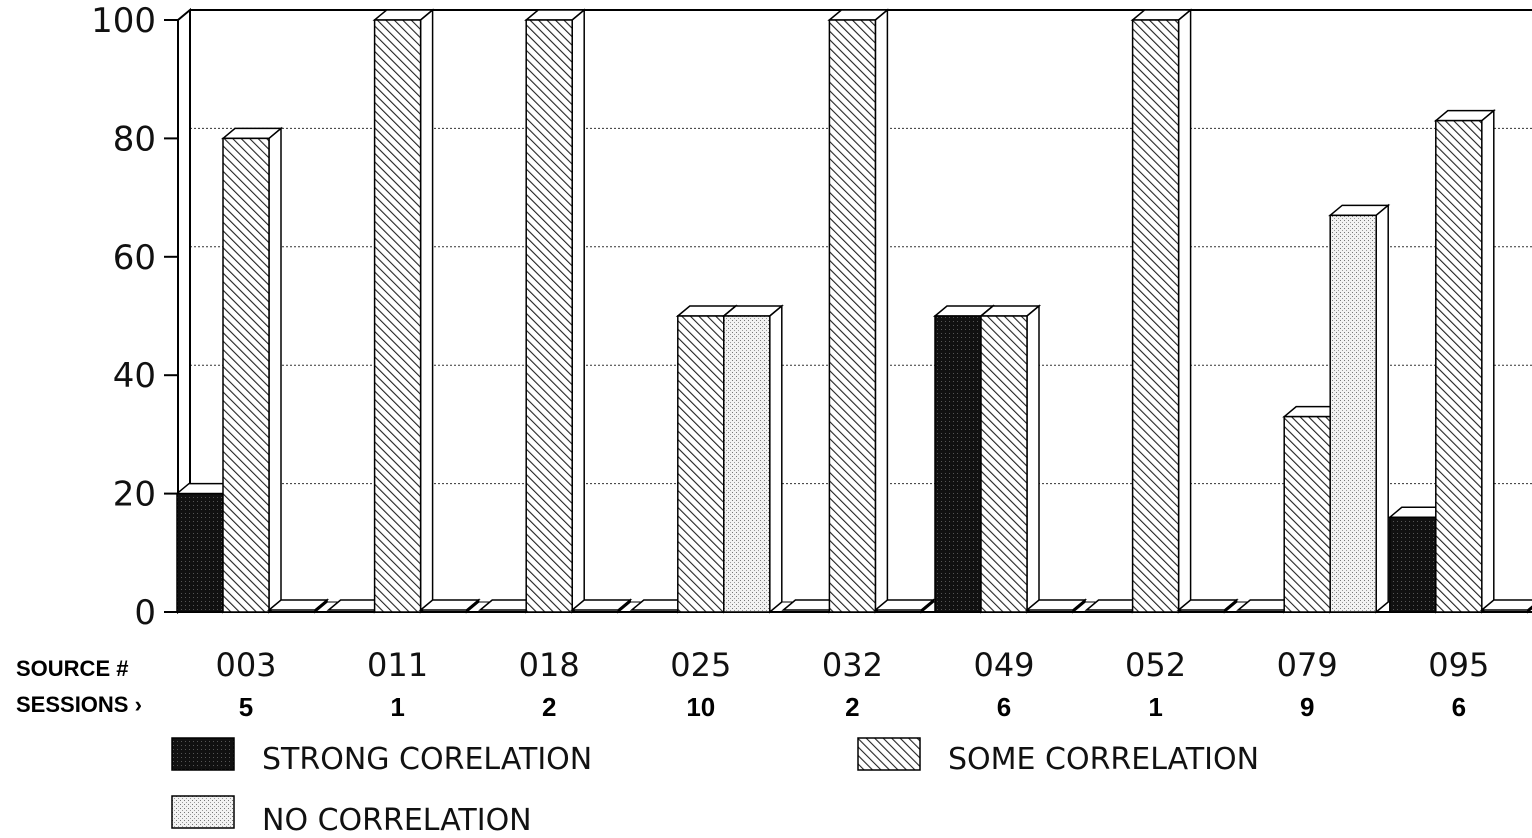 Image resolution: width=1532 pixels, height=838 pixels. I want to click on legend-item: STRONG CORELATION, so click(381, 757).